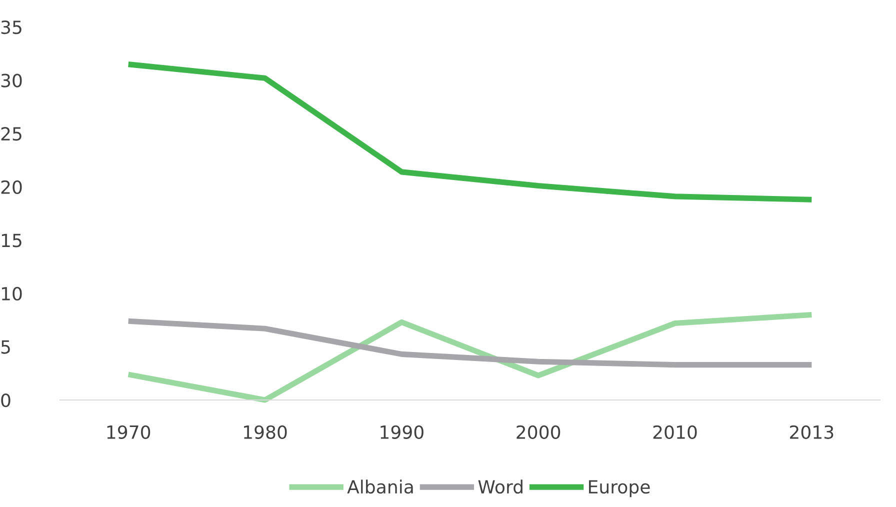 The height and width of the screenshot is (507, 896). I want to click on x-tick-label: 2010, so click(675, 432).